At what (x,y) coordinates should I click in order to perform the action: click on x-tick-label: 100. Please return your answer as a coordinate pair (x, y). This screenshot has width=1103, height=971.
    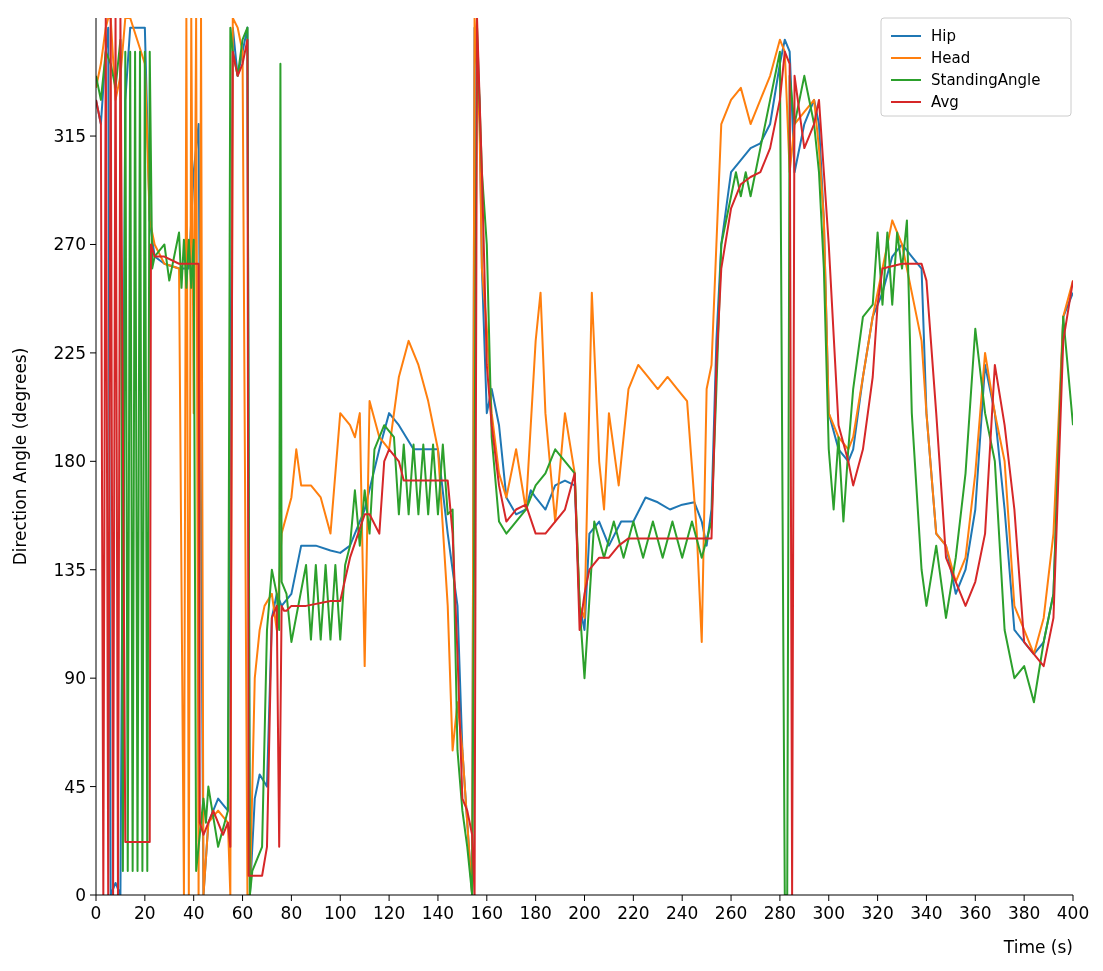
    Looking at the image, I should click on (340, 913).